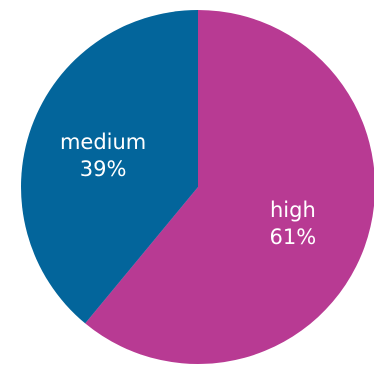 The height and width of the screenshot is (374, 374). What do you see at coordinates (103, 169) in the screenshot?
I see `slice-value-medium: 39%` at bounding box center [103, 169].